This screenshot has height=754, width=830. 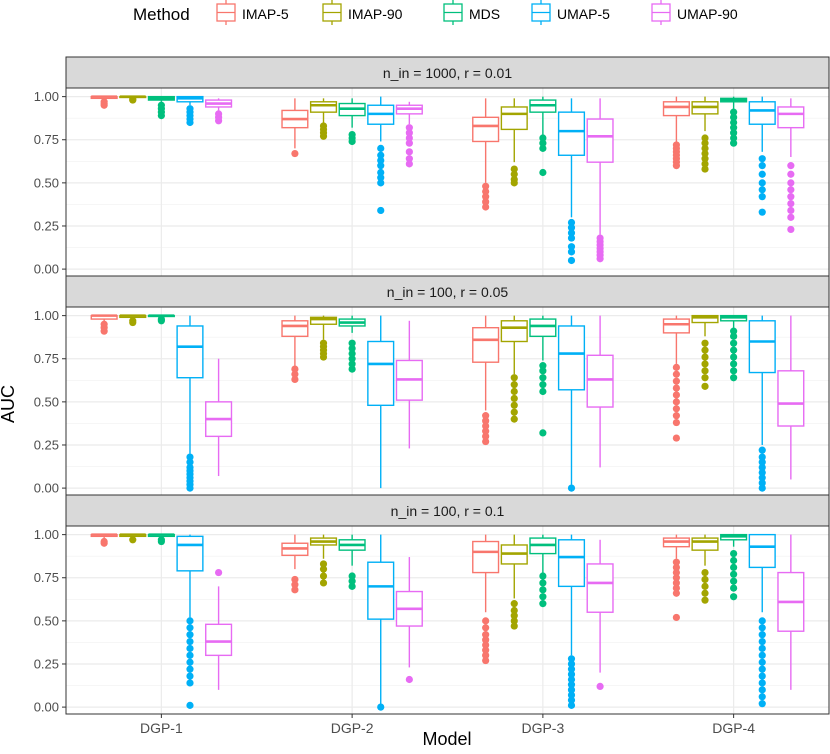 I want to click on y-tick-label: 0.75, so click(x=46, y=358).